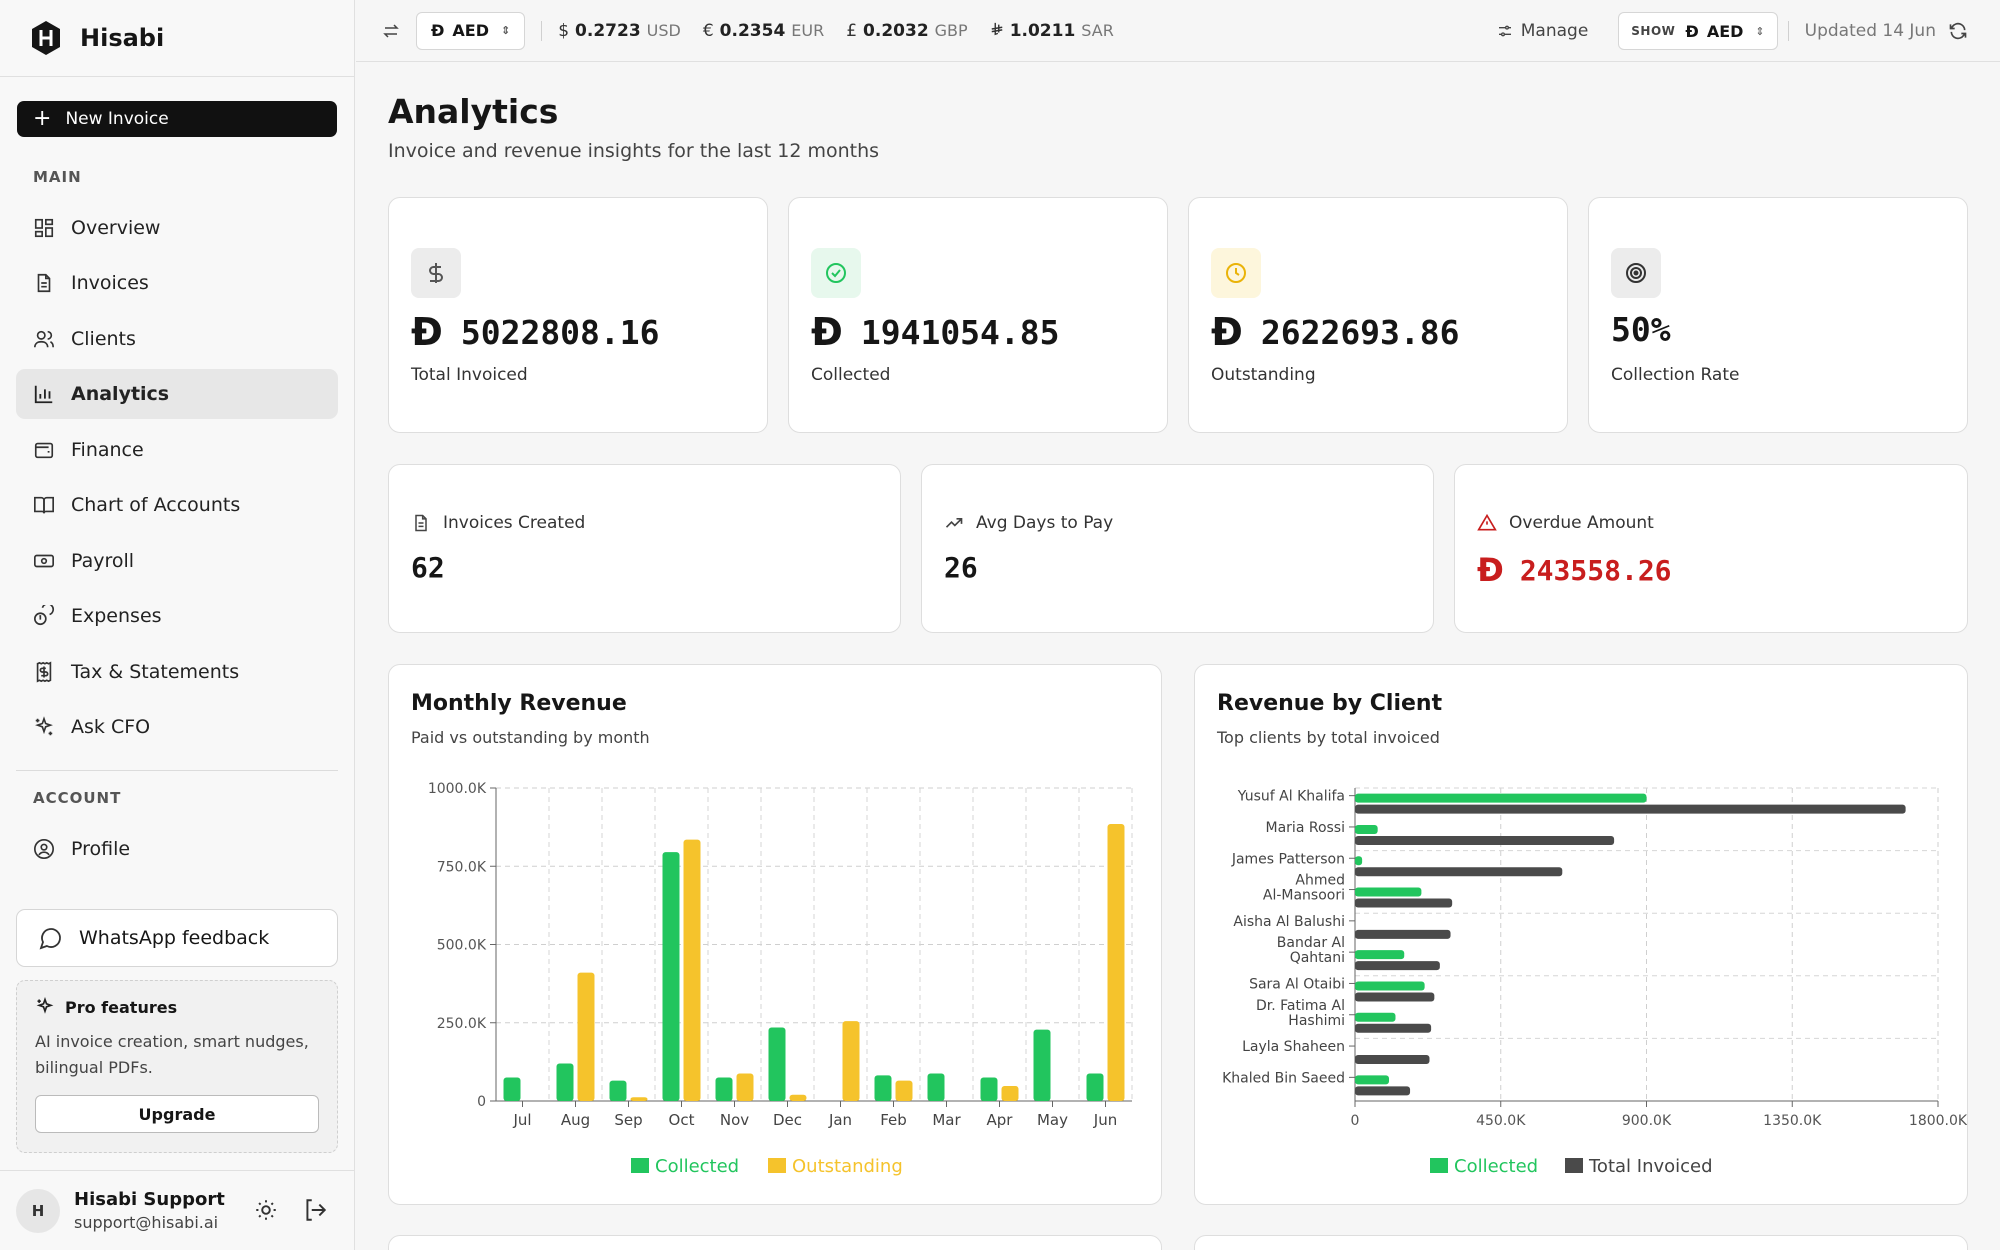 This screenshot has width=2000, height=1250. I want to click on x-tick-label: 0, so click(1355, 1121).